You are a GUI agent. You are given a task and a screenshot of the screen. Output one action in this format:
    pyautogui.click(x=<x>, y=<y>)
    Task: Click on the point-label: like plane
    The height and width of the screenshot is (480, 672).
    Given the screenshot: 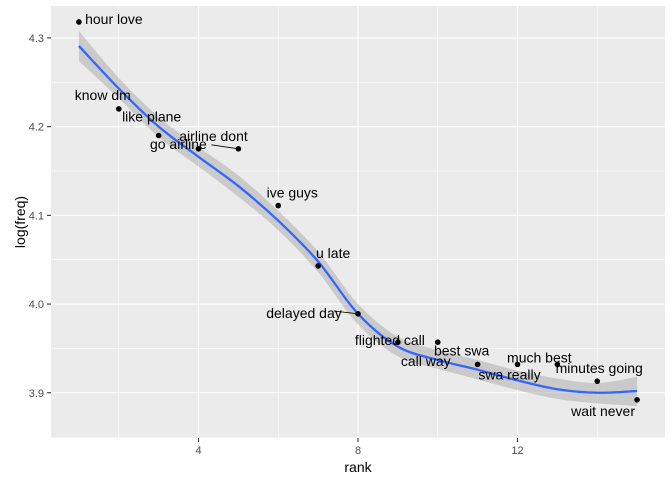 What is the action you would take?
    pyautogui.click(x=151, y=117)
    